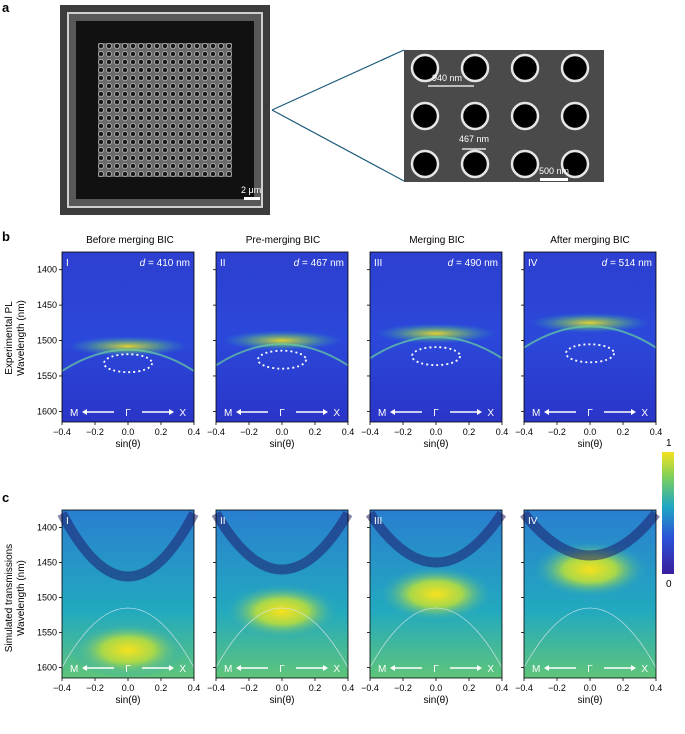 The width and height of the screenshot is (685, 734). Describe the element at coordinates (669, 584) in the screenshot. I see `colorbar-min-label: 0` at that location.